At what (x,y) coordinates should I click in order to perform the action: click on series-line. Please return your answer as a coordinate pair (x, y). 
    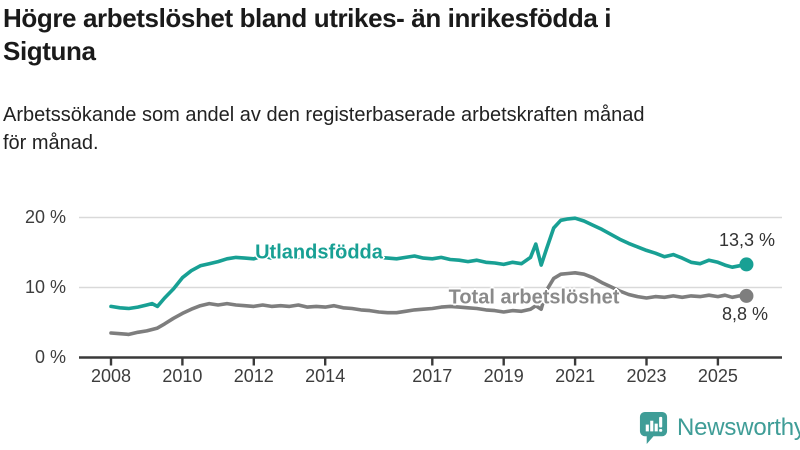
    Looking at the image, I should click on (429, 303).